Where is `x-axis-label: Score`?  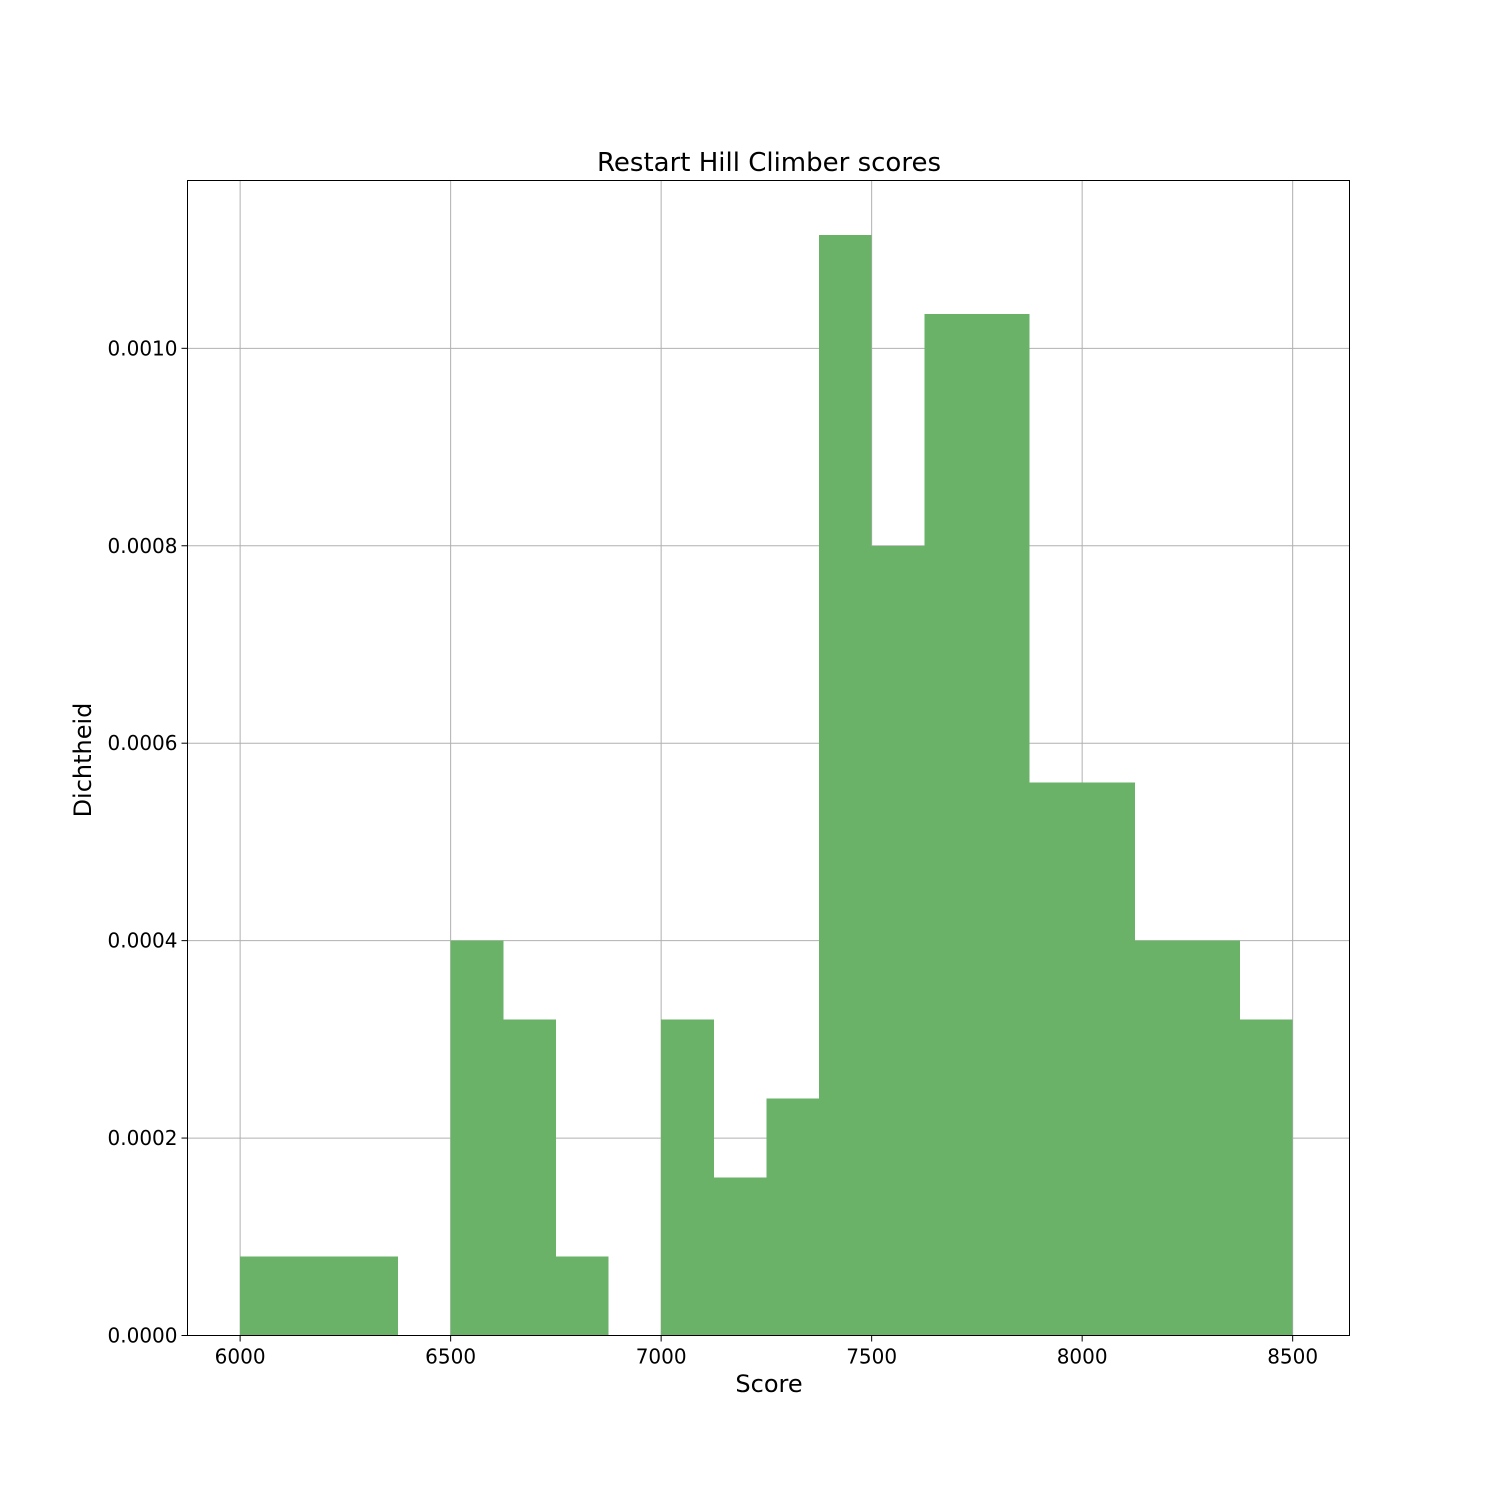
x-axis-label: Score is located at coordinates (768, 1384).